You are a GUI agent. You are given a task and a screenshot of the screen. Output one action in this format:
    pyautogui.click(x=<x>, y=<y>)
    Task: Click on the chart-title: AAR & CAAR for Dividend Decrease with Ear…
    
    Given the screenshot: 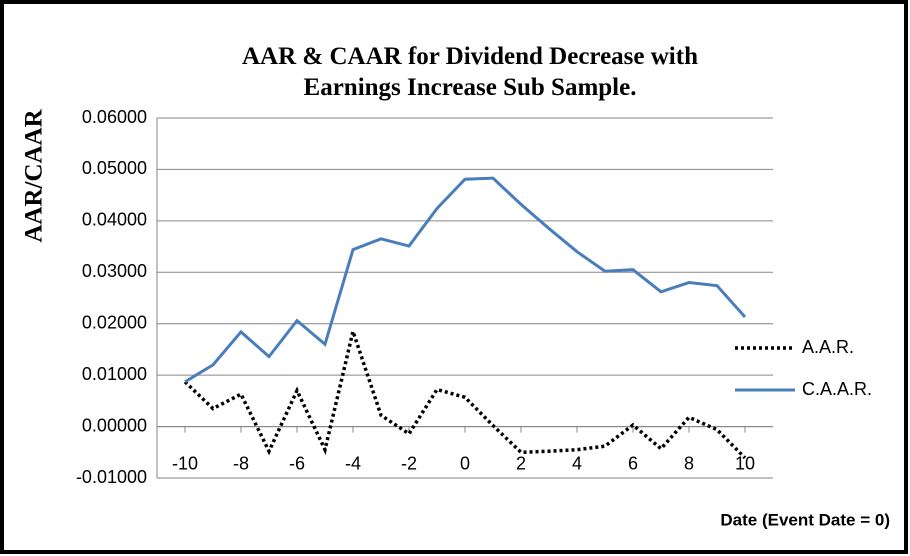 What is the action you would take?
    pyautogui.click(x=470, y=72)
    